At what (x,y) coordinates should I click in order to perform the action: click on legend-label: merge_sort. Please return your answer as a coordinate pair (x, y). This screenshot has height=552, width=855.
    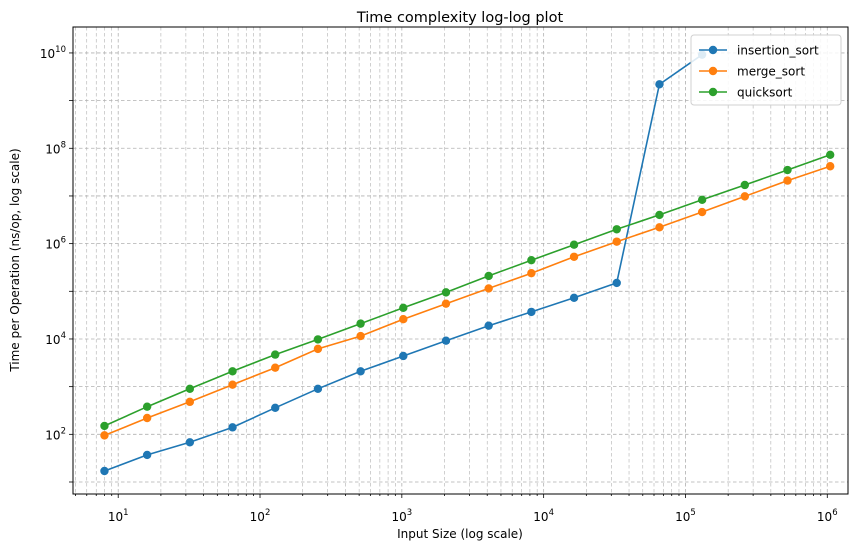
    Looking at the image, I should click on (771, 72).